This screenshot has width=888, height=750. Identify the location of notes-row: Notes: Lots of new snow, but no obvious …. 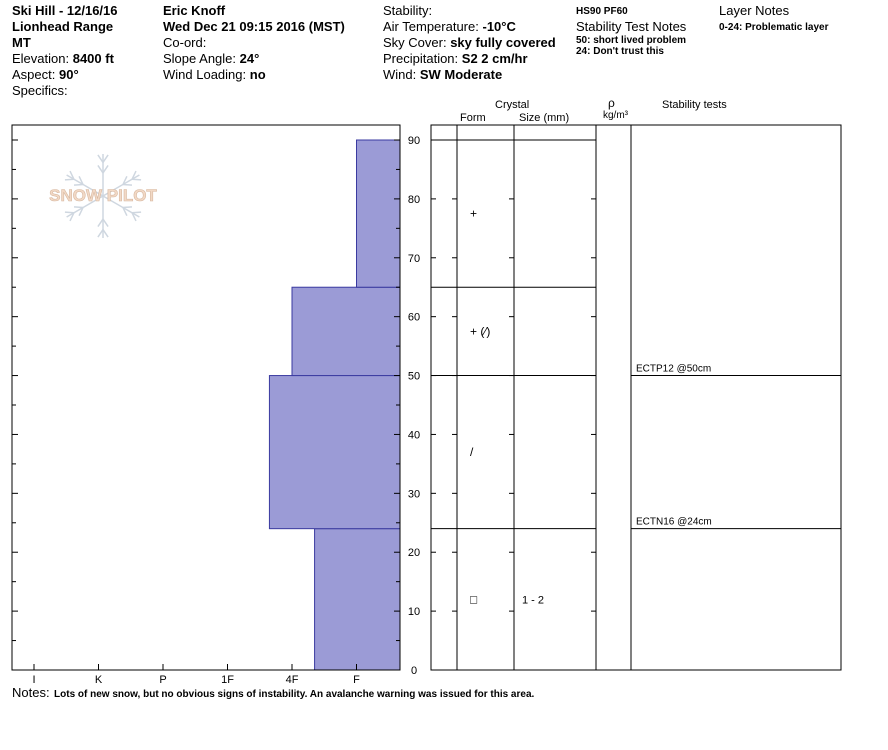
(273, 693).